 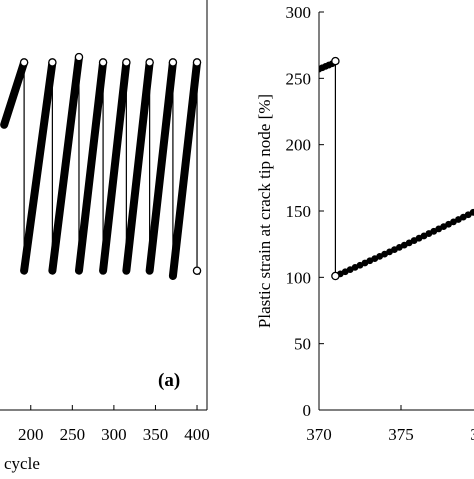 What do you see at coordinates (22, 463) in the screenshot?
I see `left-x-axis-title: cycle` at bounding box center [22, 463].